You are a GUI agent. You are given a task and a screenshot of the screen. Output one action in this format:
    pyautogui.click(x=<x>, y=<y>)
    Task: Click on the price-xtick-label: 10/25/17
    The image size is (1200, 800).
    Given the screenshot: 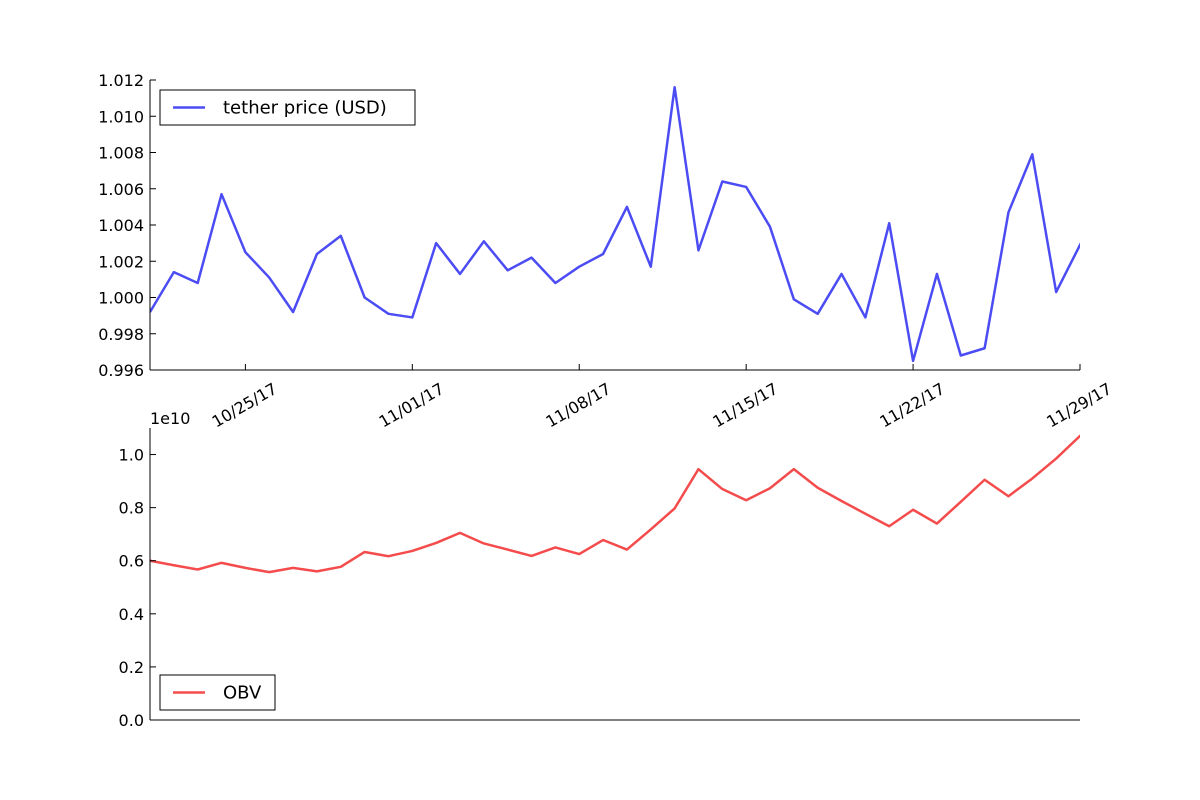 What is the action you would take?
    pyautogui.click(x=245, y=405)
    